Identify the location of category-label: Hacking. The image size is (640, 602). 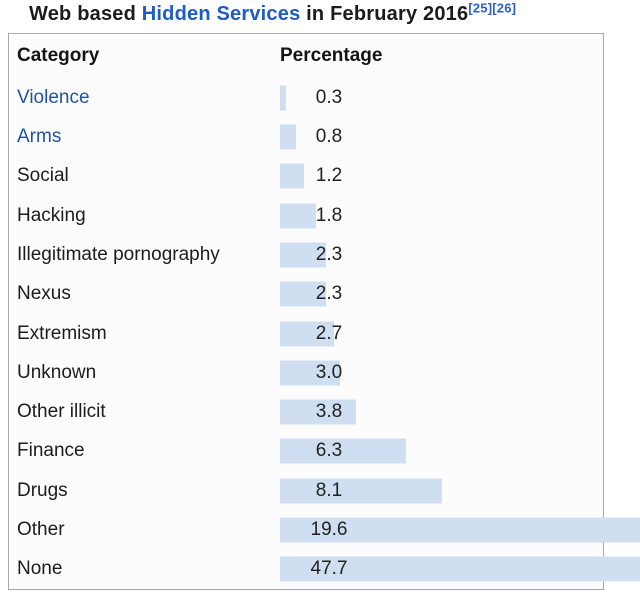
(51, 215).